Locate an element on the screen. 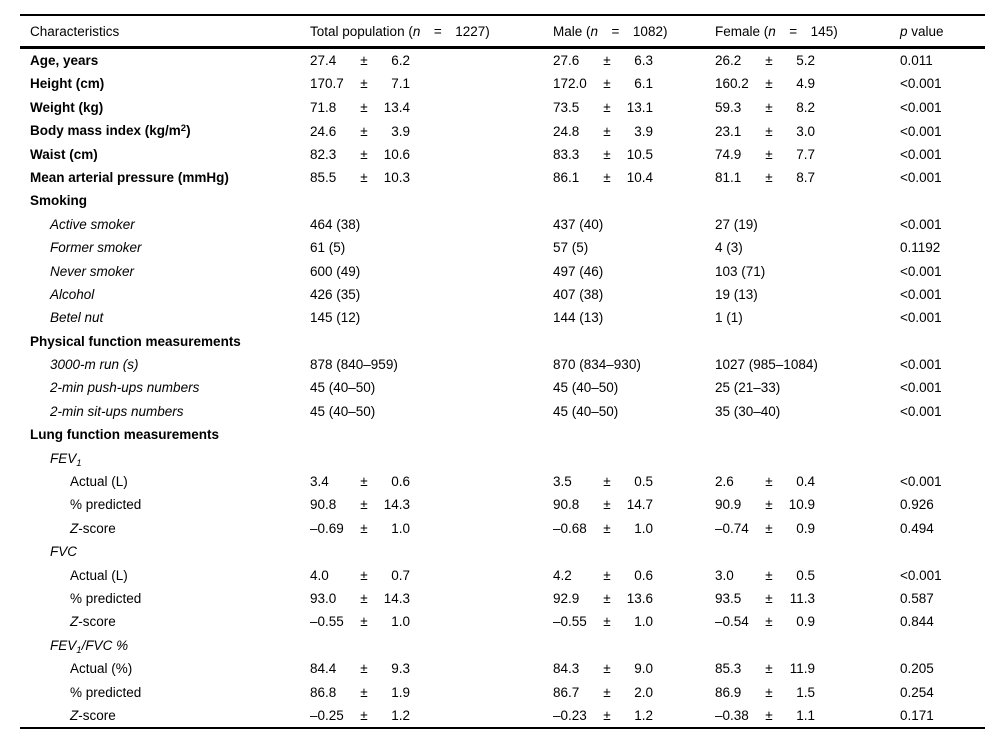 This screenshot has height=743, width=1000. sd-value: 3.9 is located at coordinates (400, 132).